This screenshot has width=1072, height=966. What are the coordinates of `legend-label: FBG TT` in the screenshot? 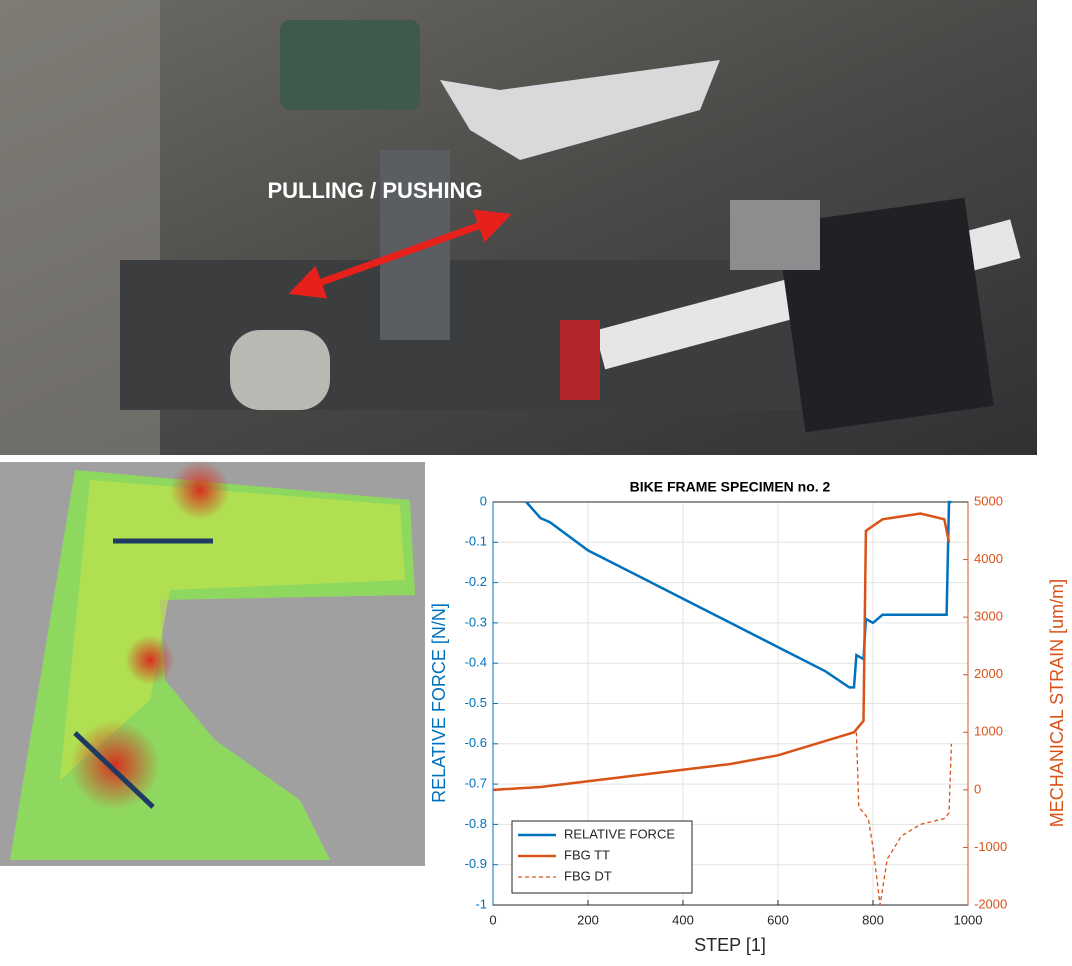 It's located at (587, 854).